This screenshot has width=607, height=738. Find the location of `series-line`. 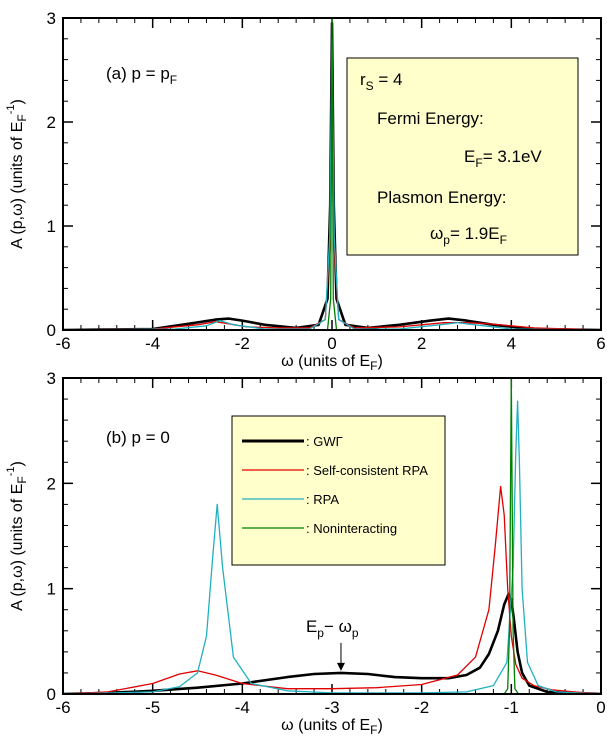

series-line is located at coordinates (332, 643).